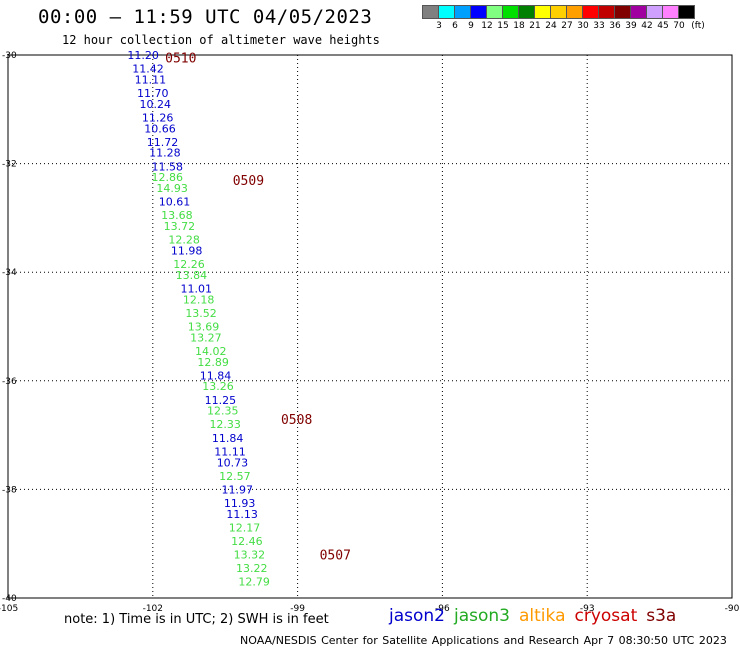 The image size is (740, 650). Describe the element at coordinates (732, 609) in the screenshot. I see `longitude-tick-label: -90` at that location.